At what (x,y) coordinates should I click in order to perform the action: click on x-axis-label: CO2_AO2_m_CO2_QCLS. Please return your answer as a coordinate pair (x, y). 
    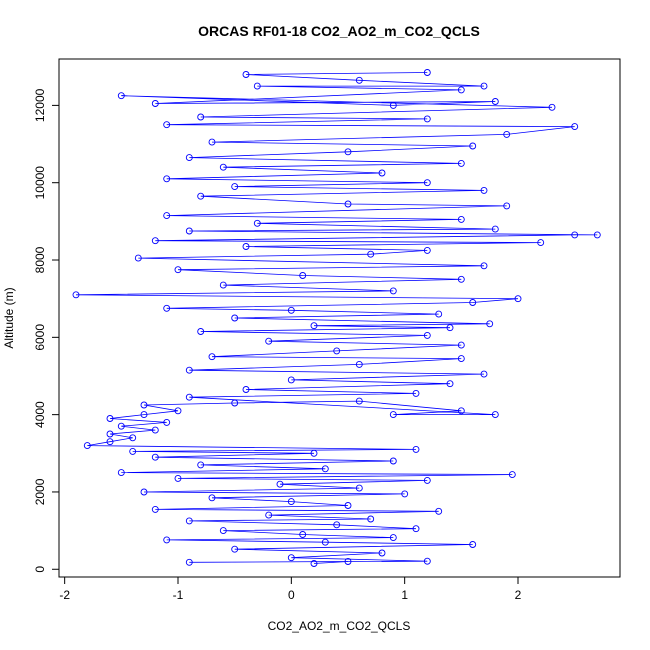
    Looking at the image, I should click on (339, 626).